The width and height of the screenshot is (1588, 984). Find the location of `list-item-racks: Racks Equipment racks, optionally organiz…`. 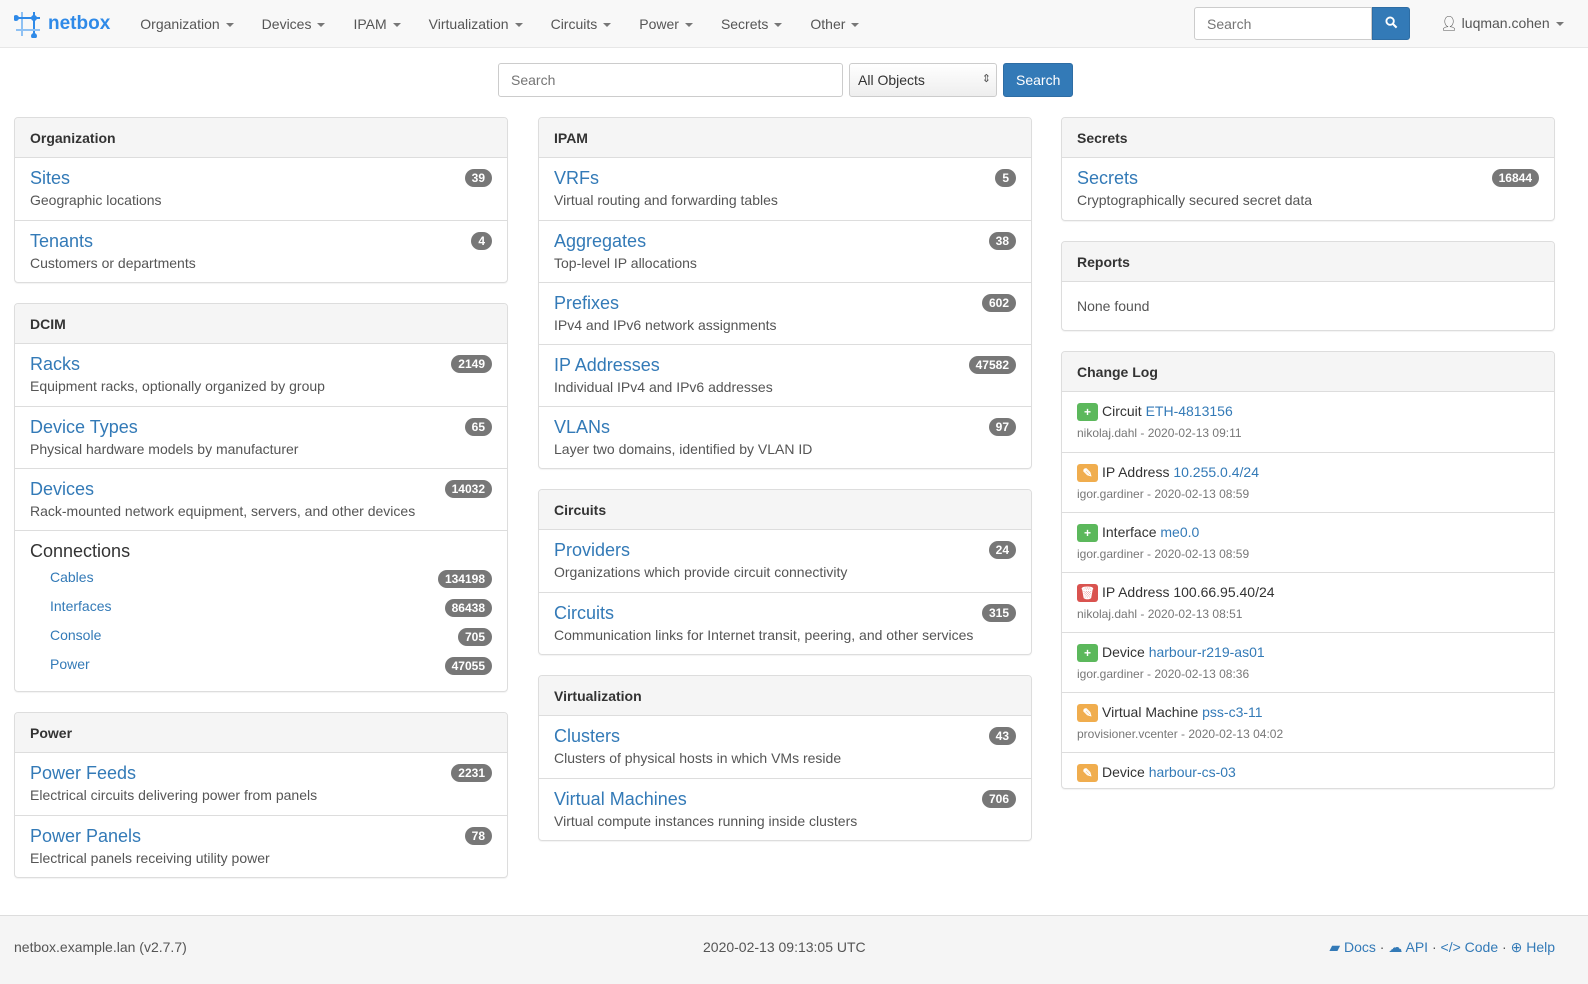

list-item-racks: Racks Equipment racks, optionally organiz… is located at coordinates (261, 375).